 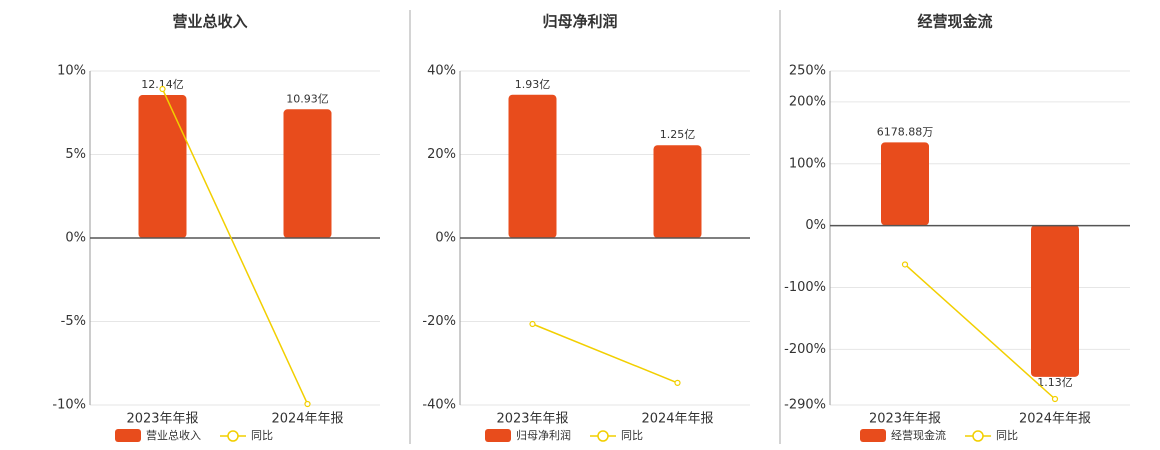 What do you see at coordinates (807, 101) in the screenshot?
I see `y-tick-label: 200%` at bounding box center [807, 101].